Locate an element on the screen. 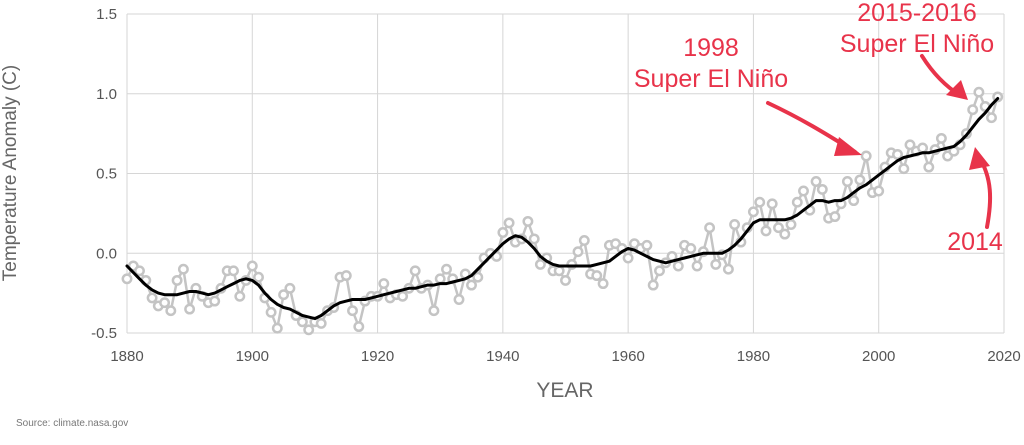  y-tick-labels: -0.5 0.0 0.5 1.0 1.5 is located at coordinates (104, 174).